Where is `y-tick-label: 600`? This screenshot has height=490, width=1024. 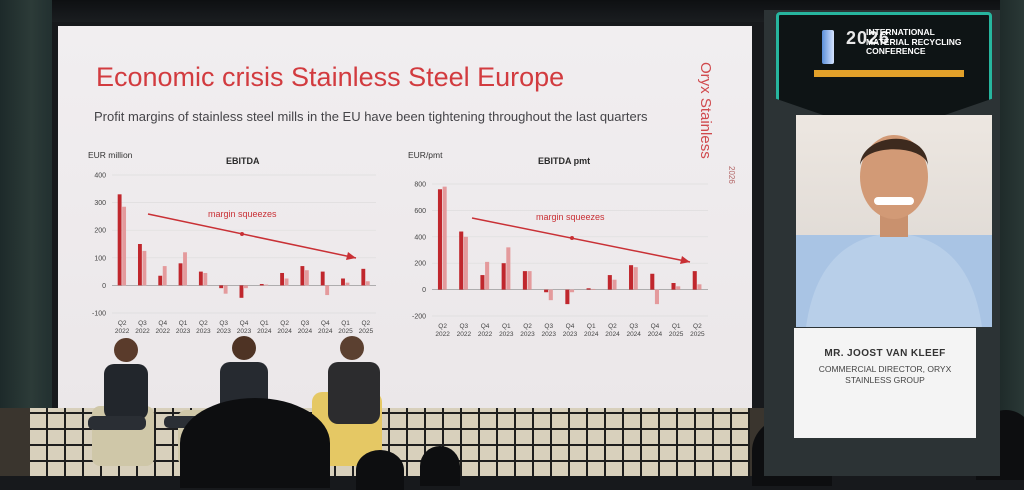 y-tick-label: 600 is located at coordinates (420, 211).